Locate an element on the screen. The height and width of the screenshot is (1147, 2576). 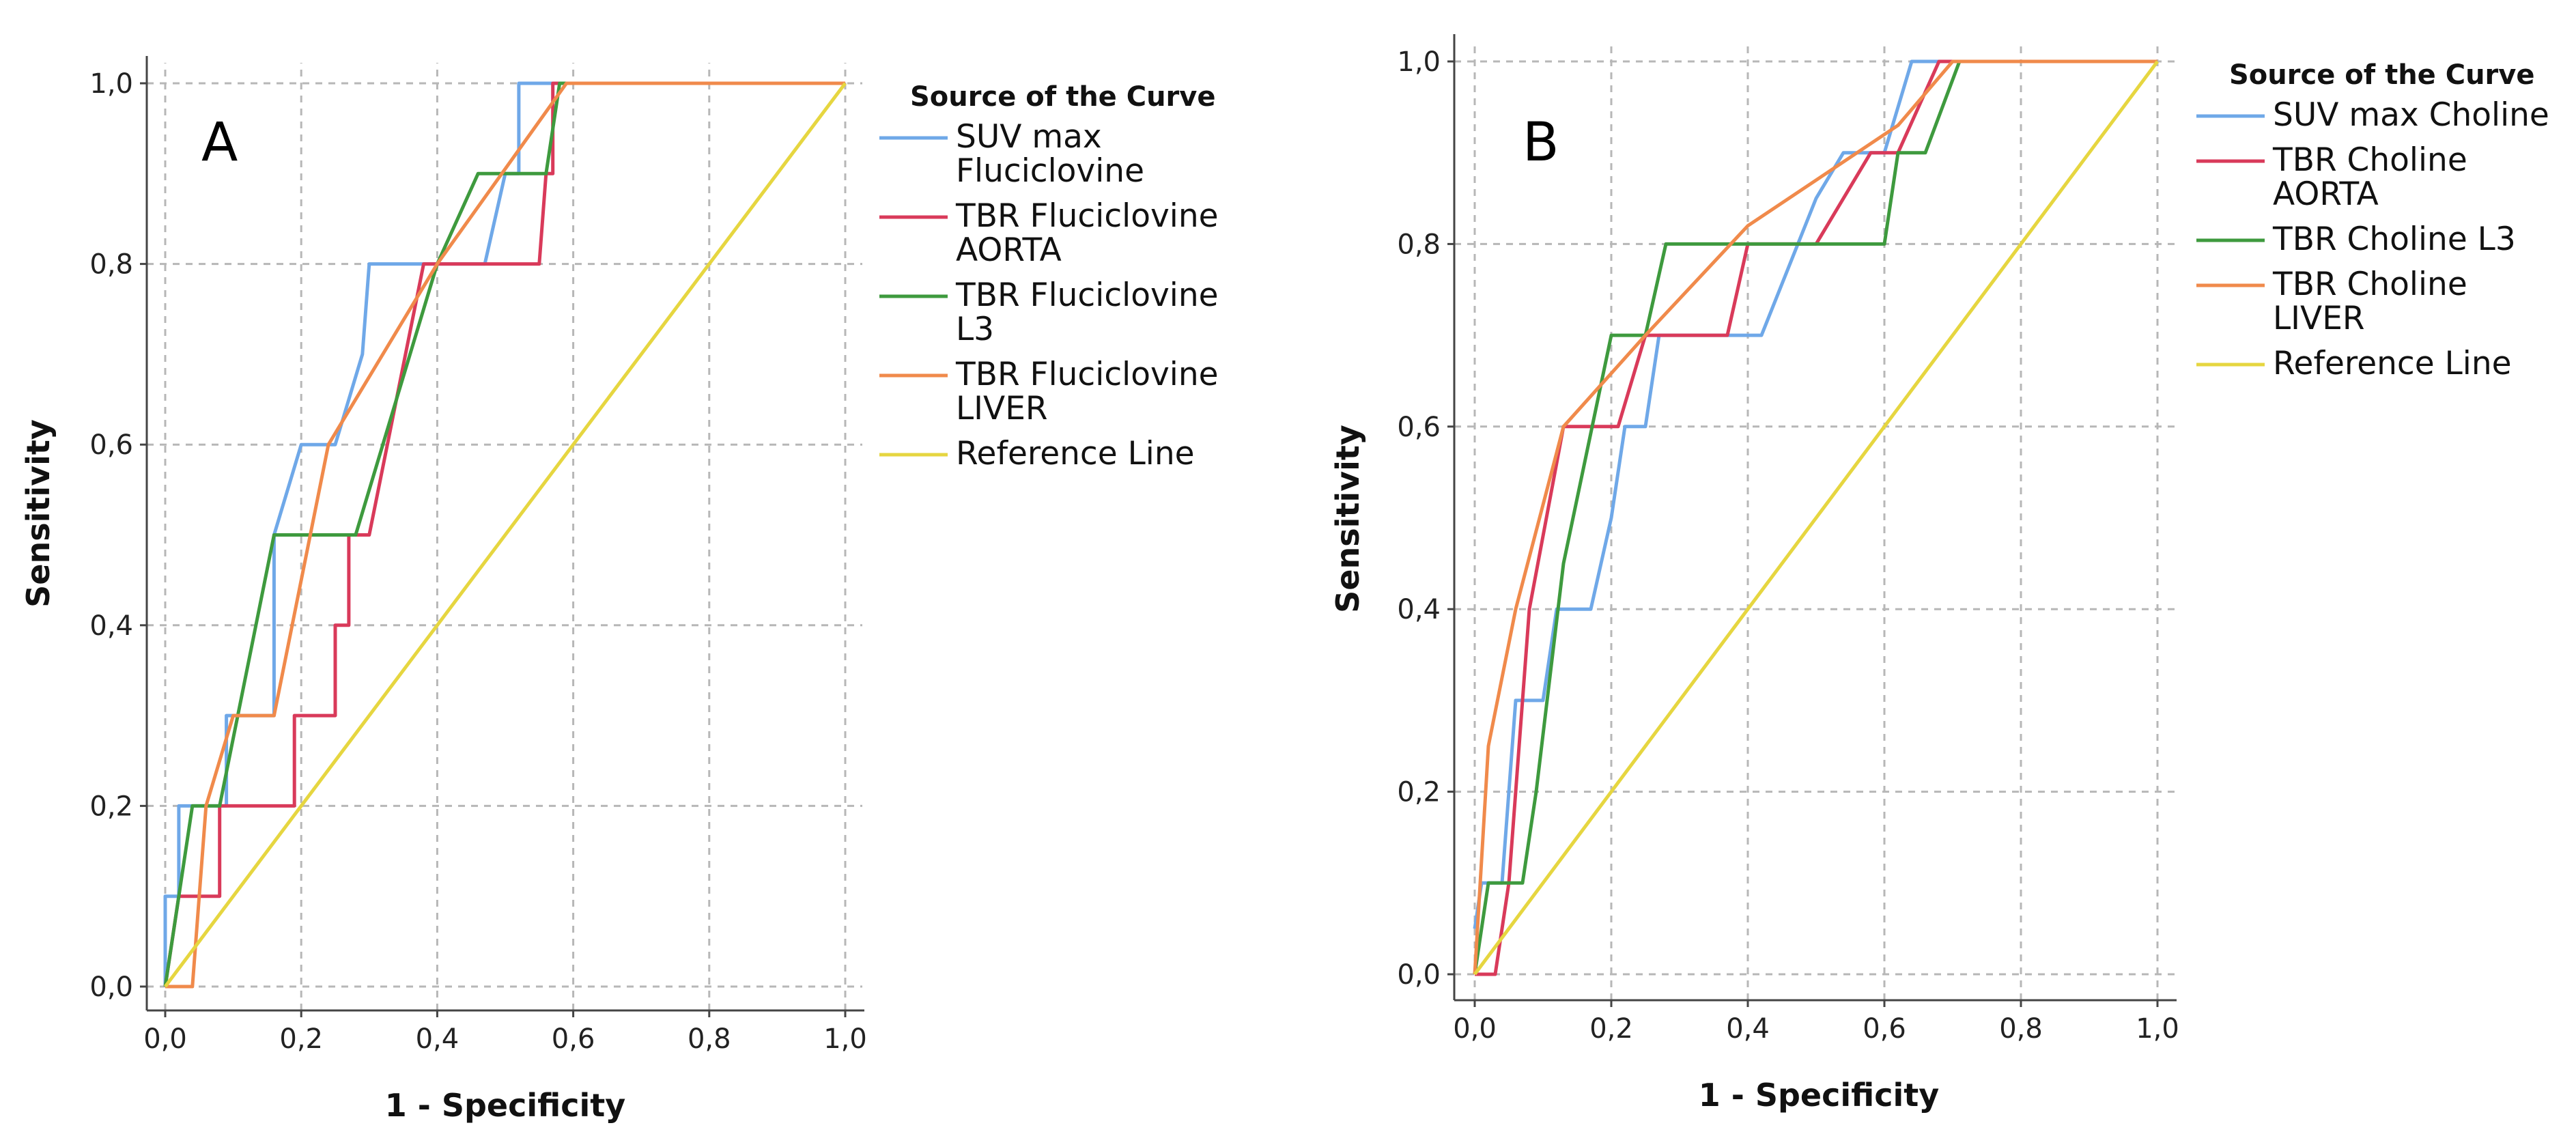
panel-a-y-tick-label: 0,2 is located at coordinates (111, 806).